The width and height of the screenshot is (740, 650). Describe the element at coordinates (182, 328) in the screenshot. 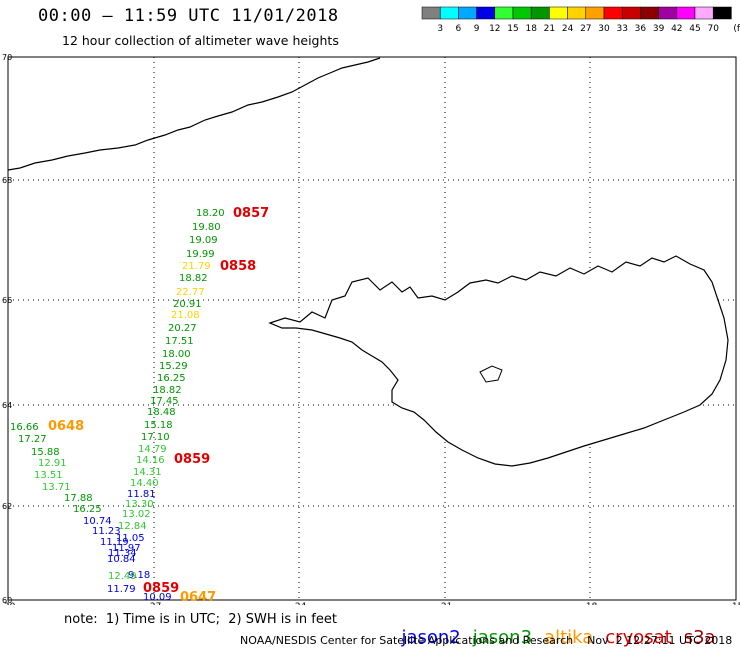

I see `wave-height-label: 20.27` at that location.